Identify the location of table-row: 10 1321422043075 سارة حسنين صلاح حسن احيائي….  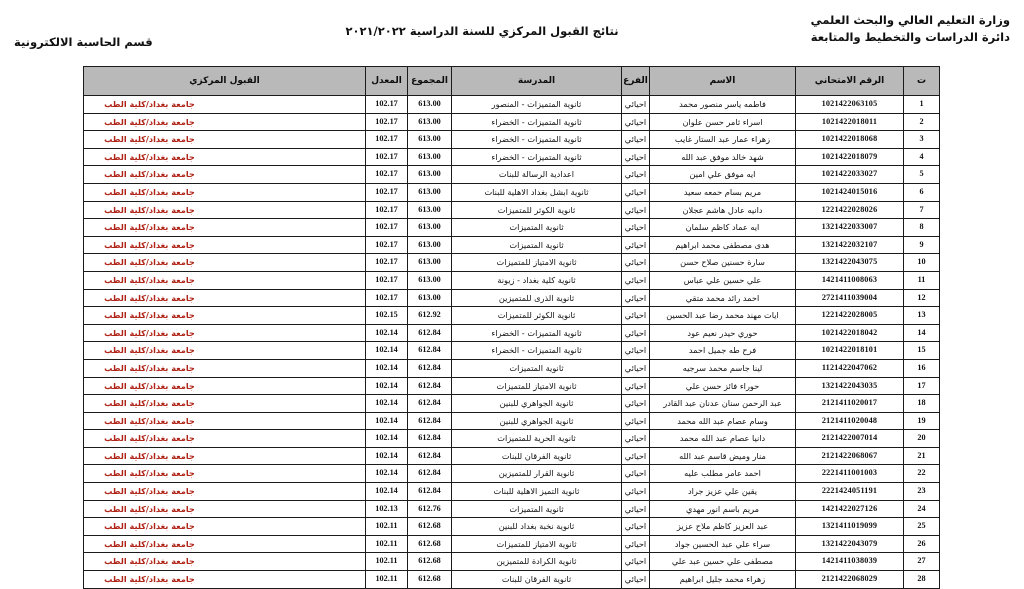
(511, 262).